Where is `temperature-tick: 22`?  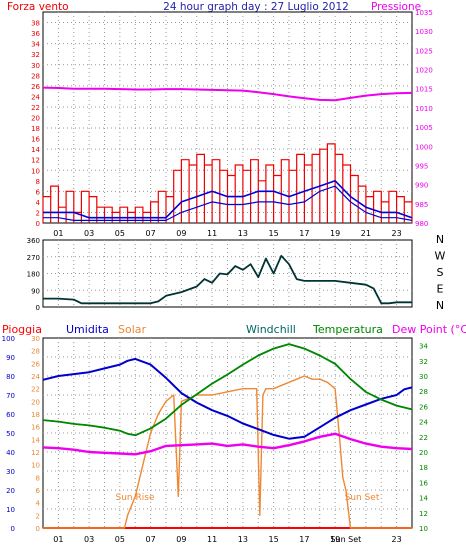 temperature-tick: 22 is located at coordinates (423, 438).